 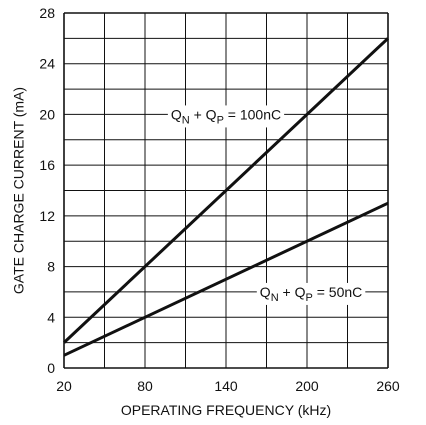 What do you see at coordinates (47, 190) in the screenshot?
I see `y-tick-labels: 0 4 8 12 16 20 24 28` at bounding box center [47, 190].